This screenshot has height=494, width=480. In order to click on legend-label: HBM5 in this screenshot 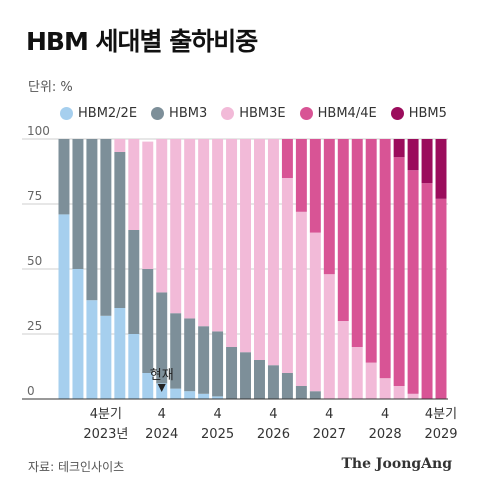, I will do `click(427, 113)`.